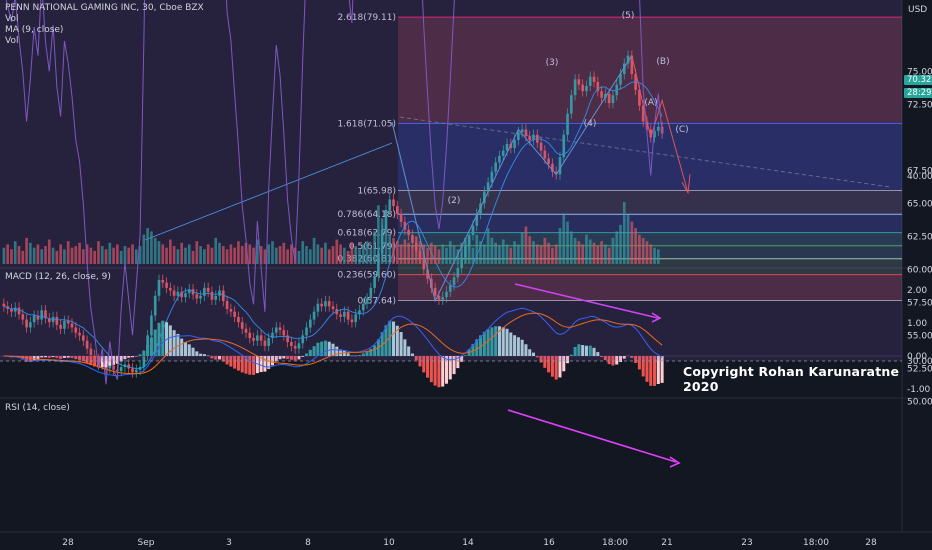  I want to click on legend-ma: MA (9, close), so click(34, 30).